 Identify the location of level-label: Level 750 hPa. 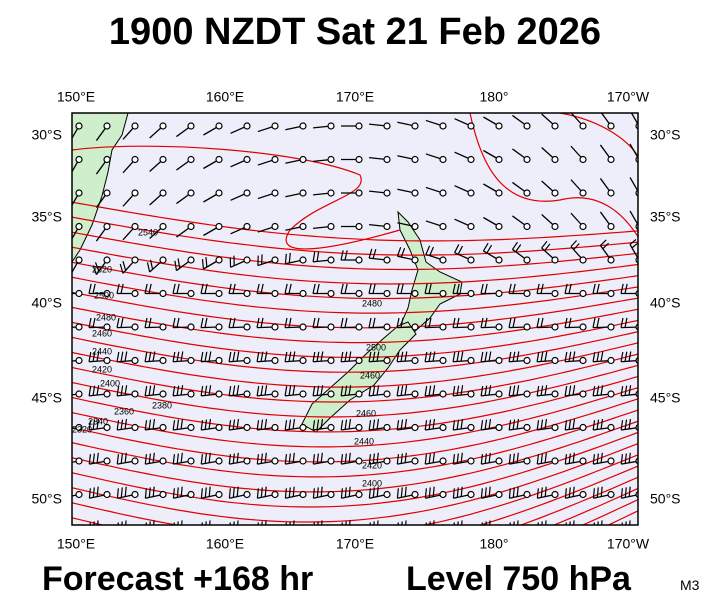
(519, 579).